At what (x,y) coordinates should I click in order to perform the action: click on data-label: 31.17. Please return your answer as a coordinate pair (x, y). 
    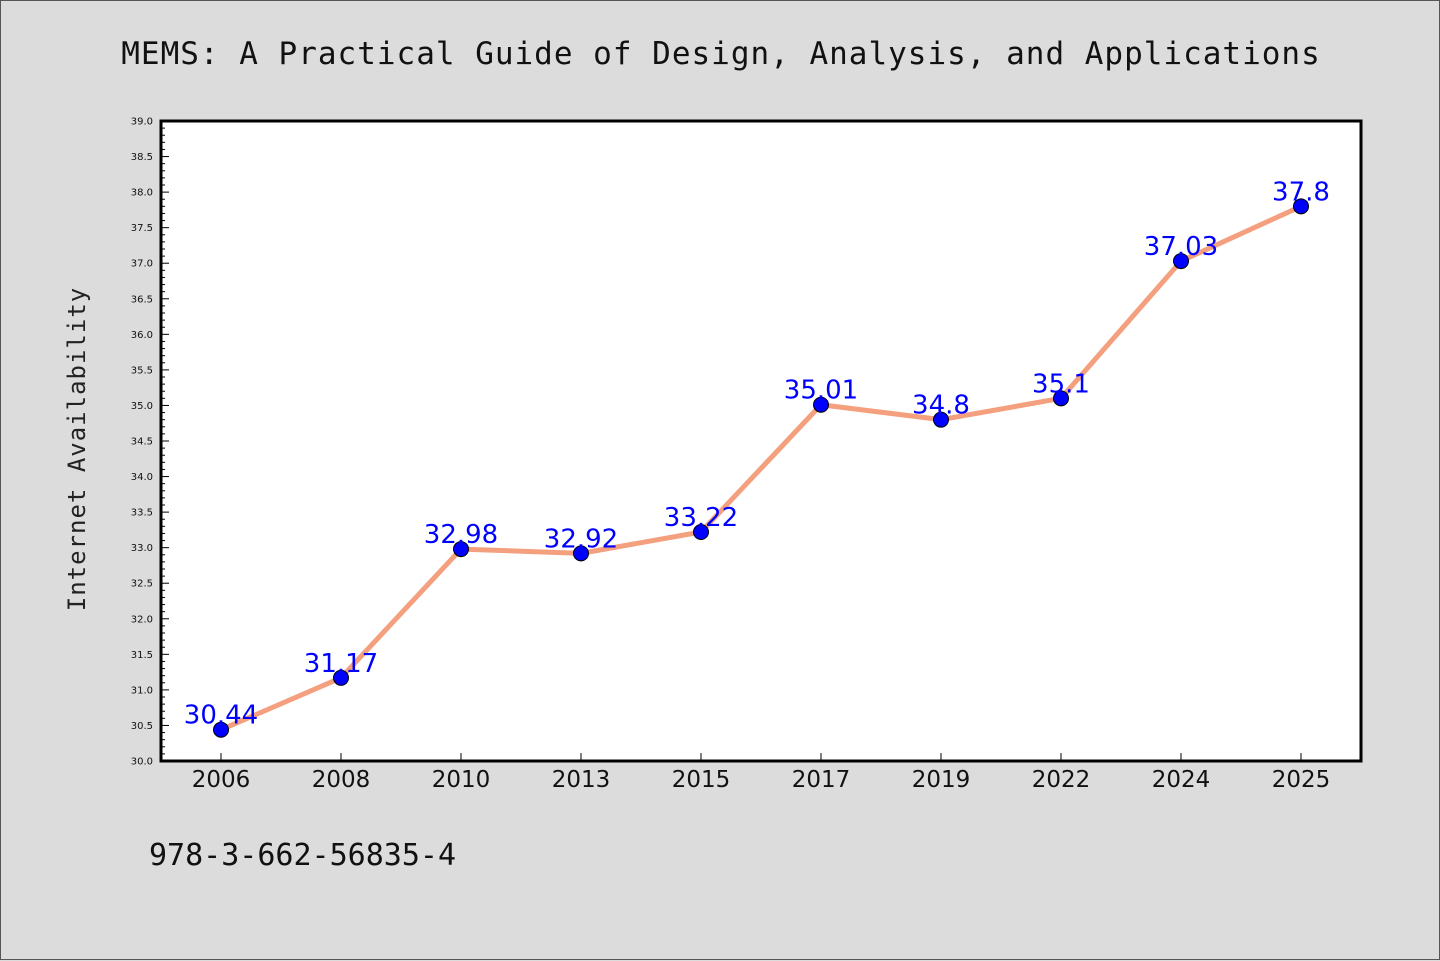
    Looking at the image, I should click on (341, 664).